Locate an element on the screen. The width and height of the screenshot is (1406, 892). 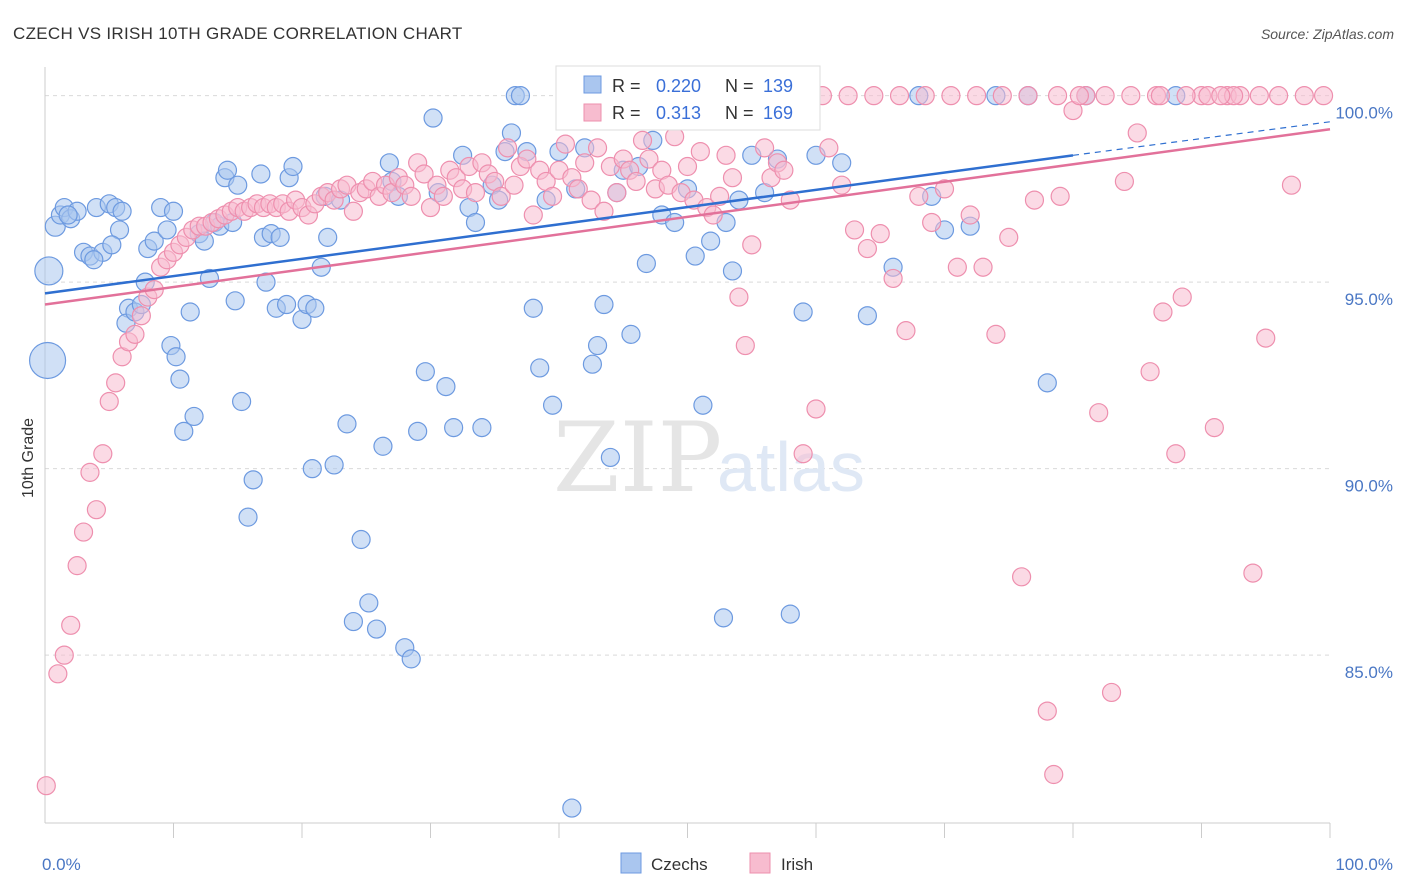
stats-r-value-czechs: 0.220 is located at coordinates (678, 86).